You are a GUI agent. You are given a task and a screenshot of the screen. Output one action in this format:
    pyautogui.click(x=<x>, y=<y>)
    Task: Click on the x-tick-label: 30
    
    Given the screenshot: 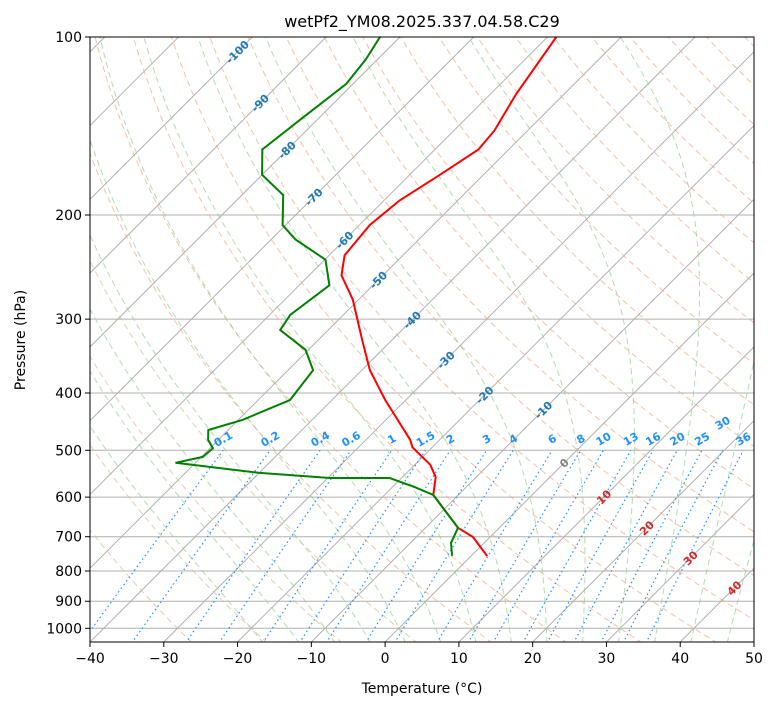 What is the action you would take?
    pyautogui.click(x=607, y=659)
    